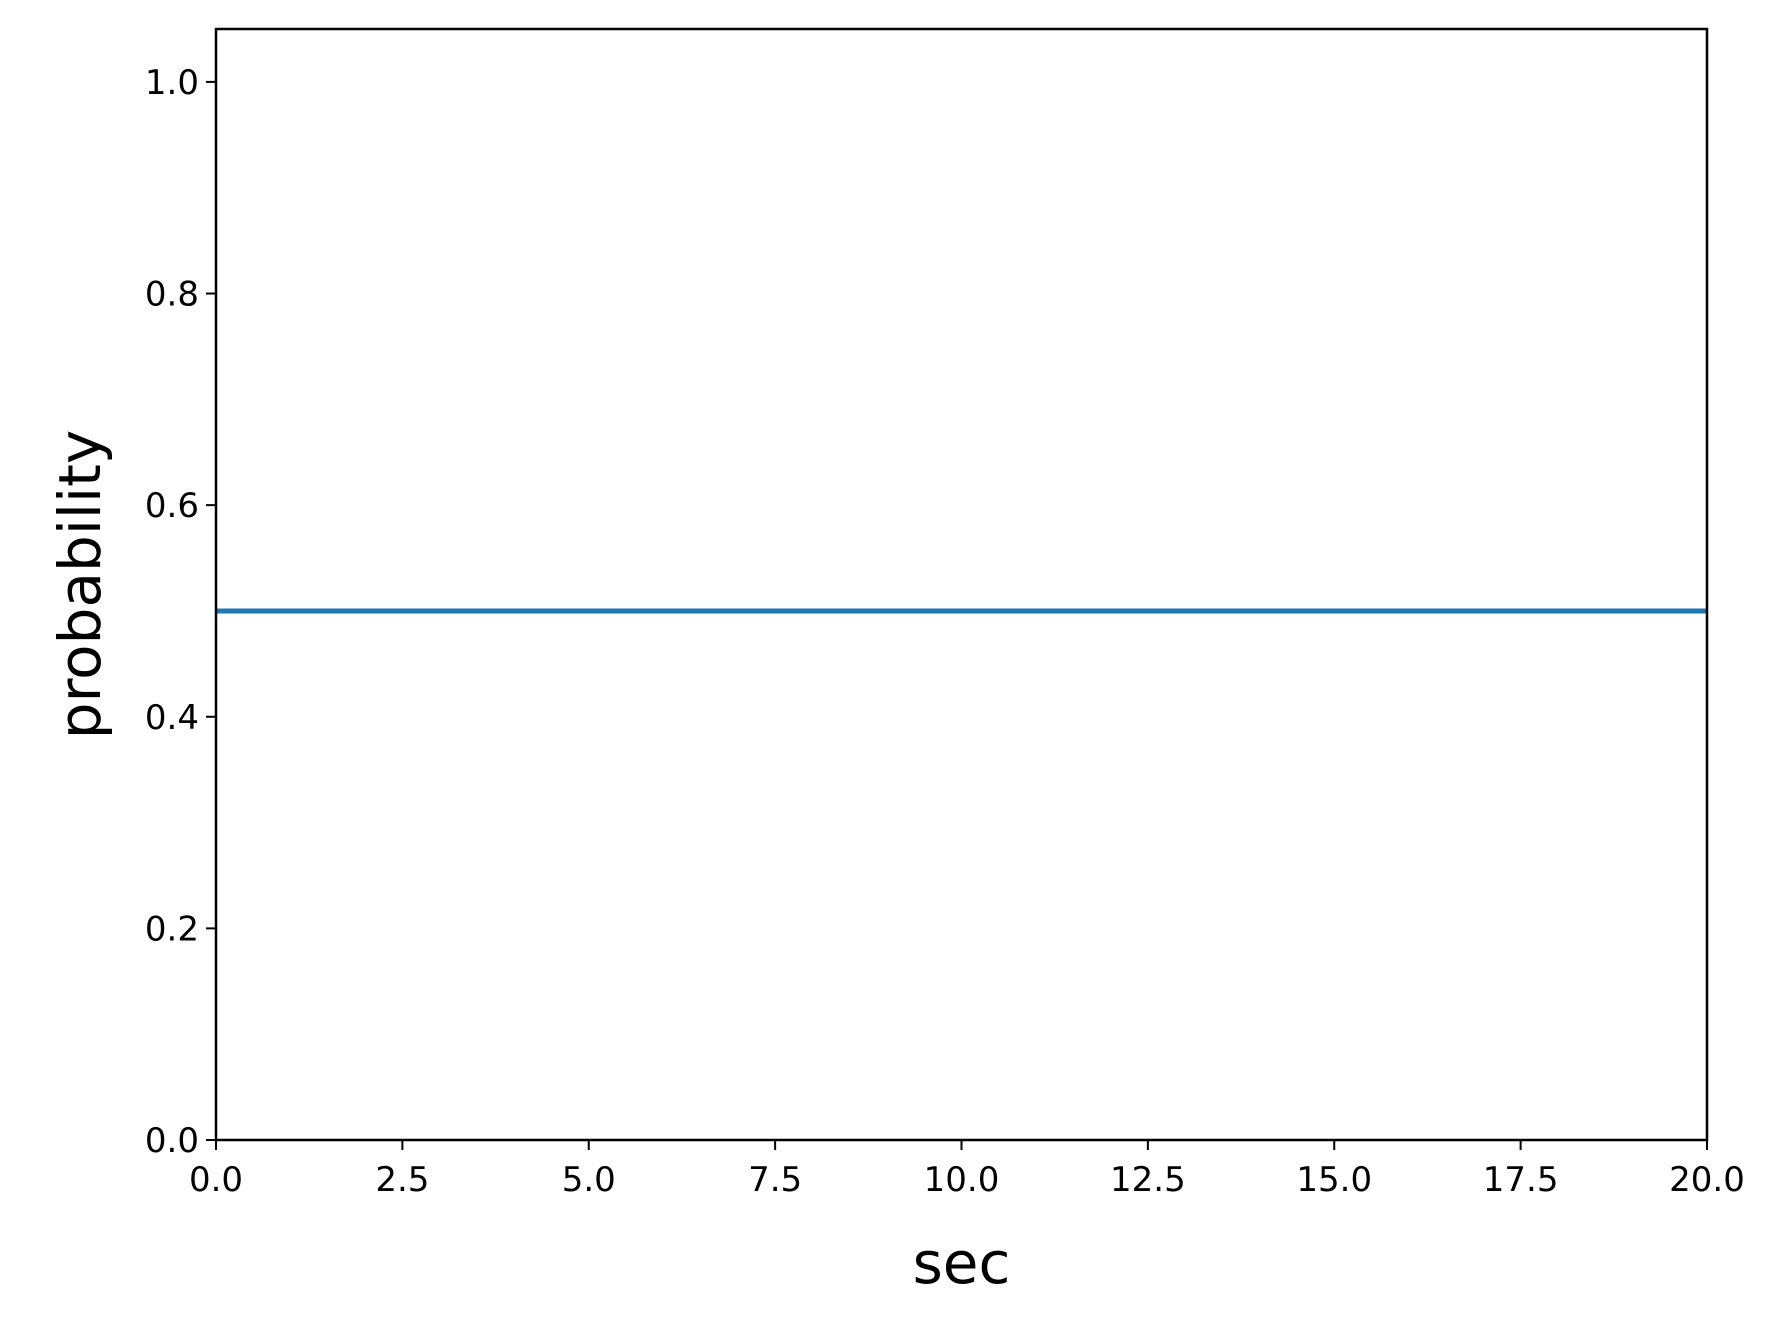  What do you see at coordinates (172, 295) in the screenshot?
I see `y-tick-label: 0.8` at bounding box center [172, 295].